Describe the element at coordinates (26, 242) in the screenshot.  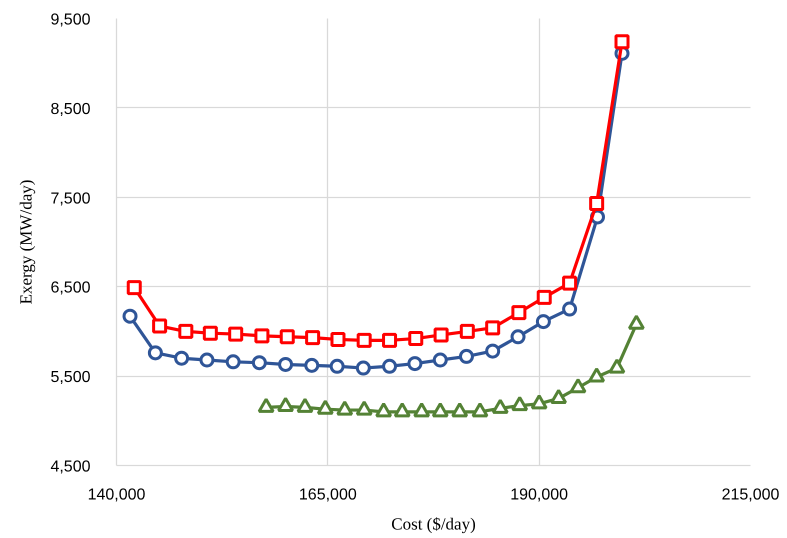
I see `y-axis-title: Exergy (MW/day)` at that location.